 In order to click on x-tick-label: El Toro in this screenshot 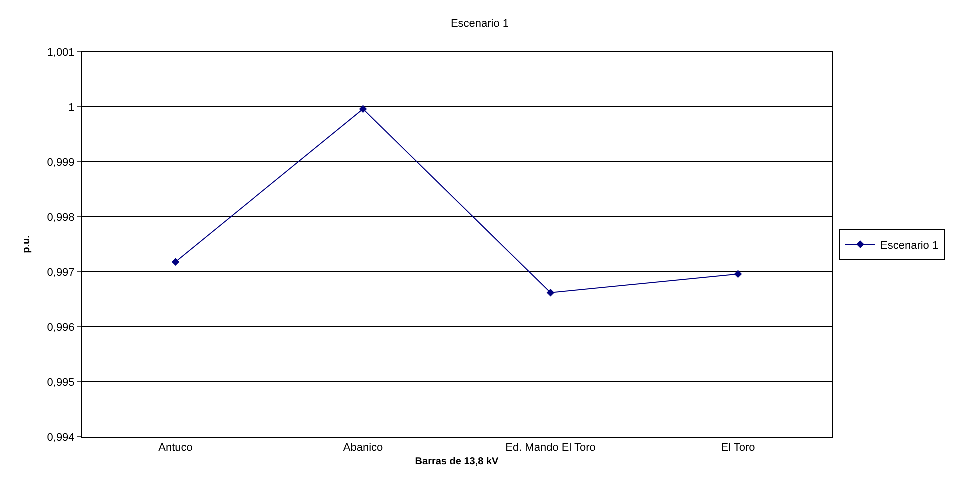, I will do `click(738, 448)`.